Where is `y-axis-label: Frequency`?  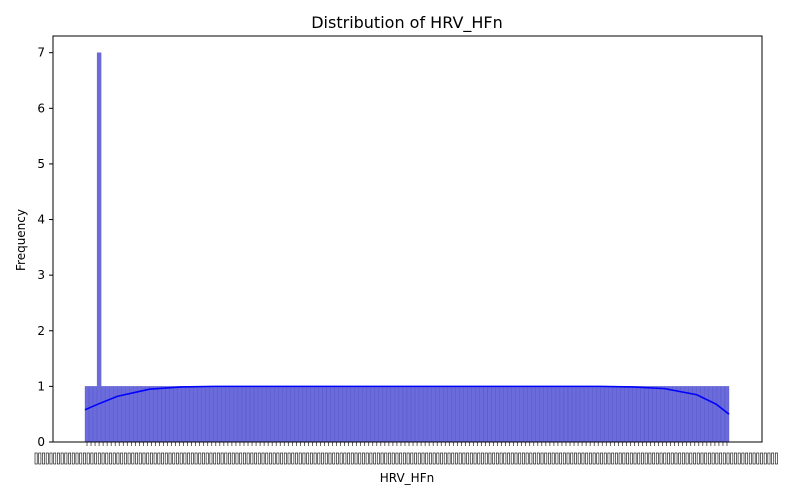
y-axis-label: Frequency is located at coordinates (21, 240).